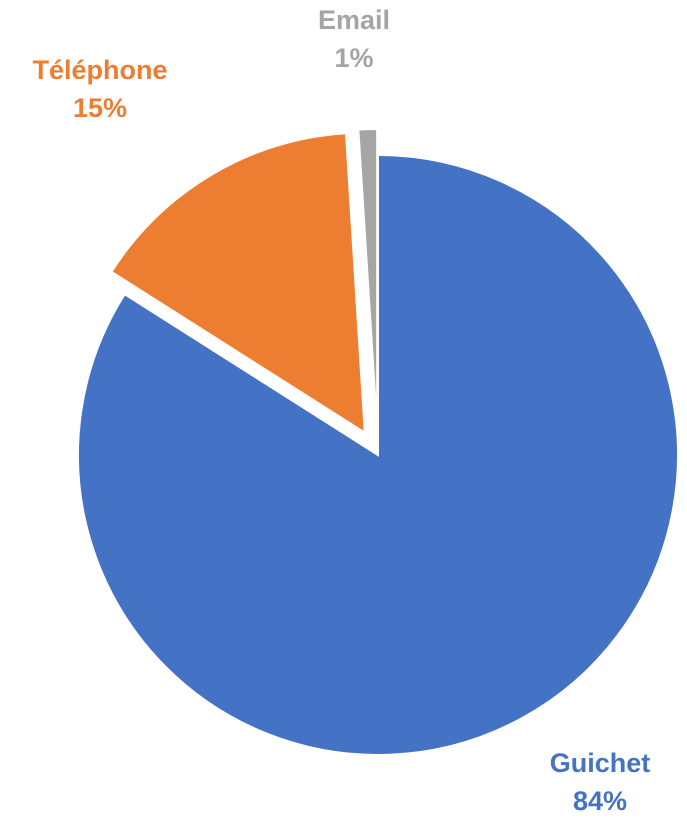 This screenshot has width=687, height=827. What do you see at coordinates (368, 279) in the screenshot?
I see `pie-slice-email` at bounding box center [368, 279].